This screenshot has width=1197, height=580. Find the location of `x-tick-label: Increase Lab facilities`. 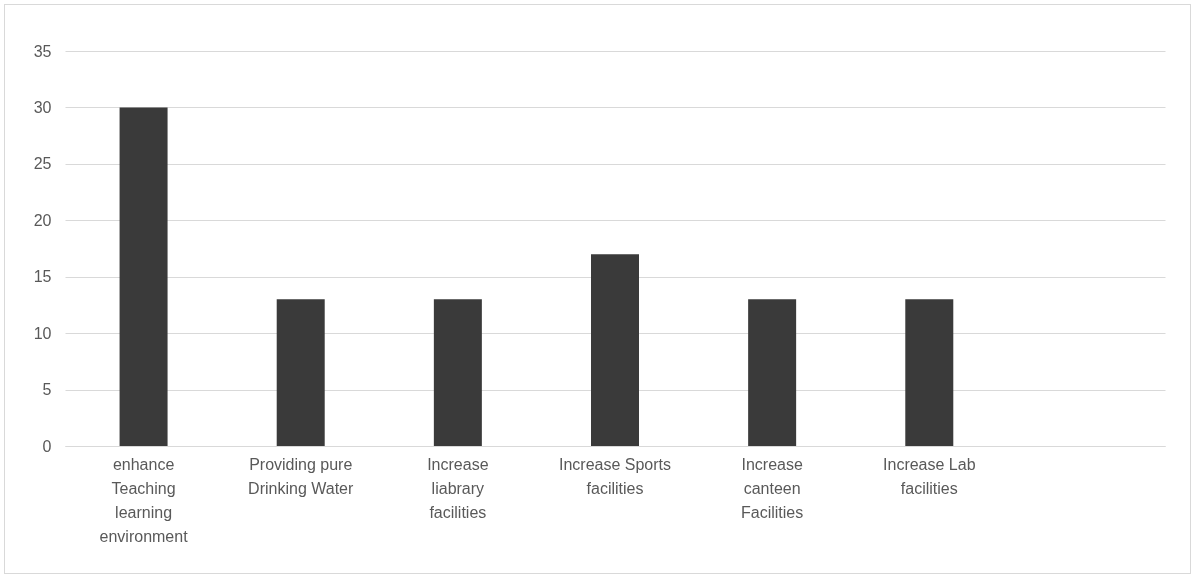

x-tick-label: Increase Lab facilities is located at coordinates (929, 476).